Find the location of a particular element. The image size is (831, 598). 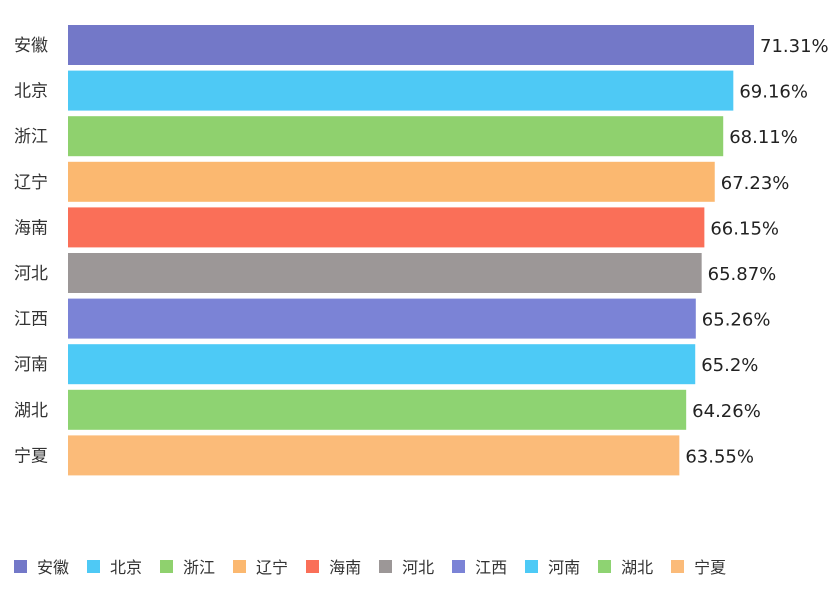

chart-legend: 安徽 北京 浙江 辽宁 海南 河北 江西 河南 湖北 宁夏 is located at coordinates (419, 566).